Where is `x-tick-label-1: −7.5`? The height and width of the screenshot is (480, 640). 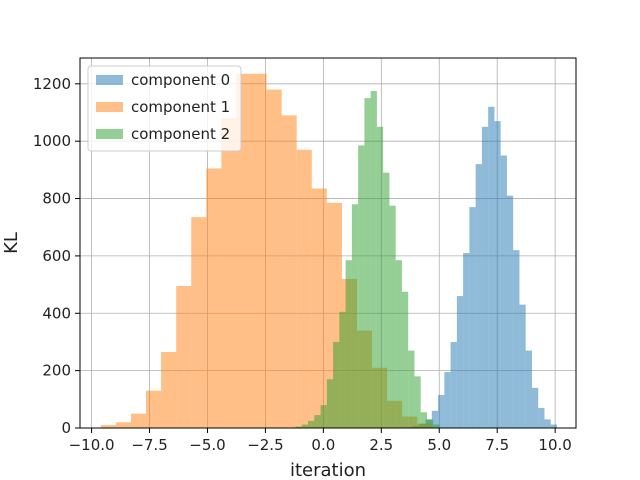 x-tick-label-1: −7.5 is located at coordinates (149, 445).